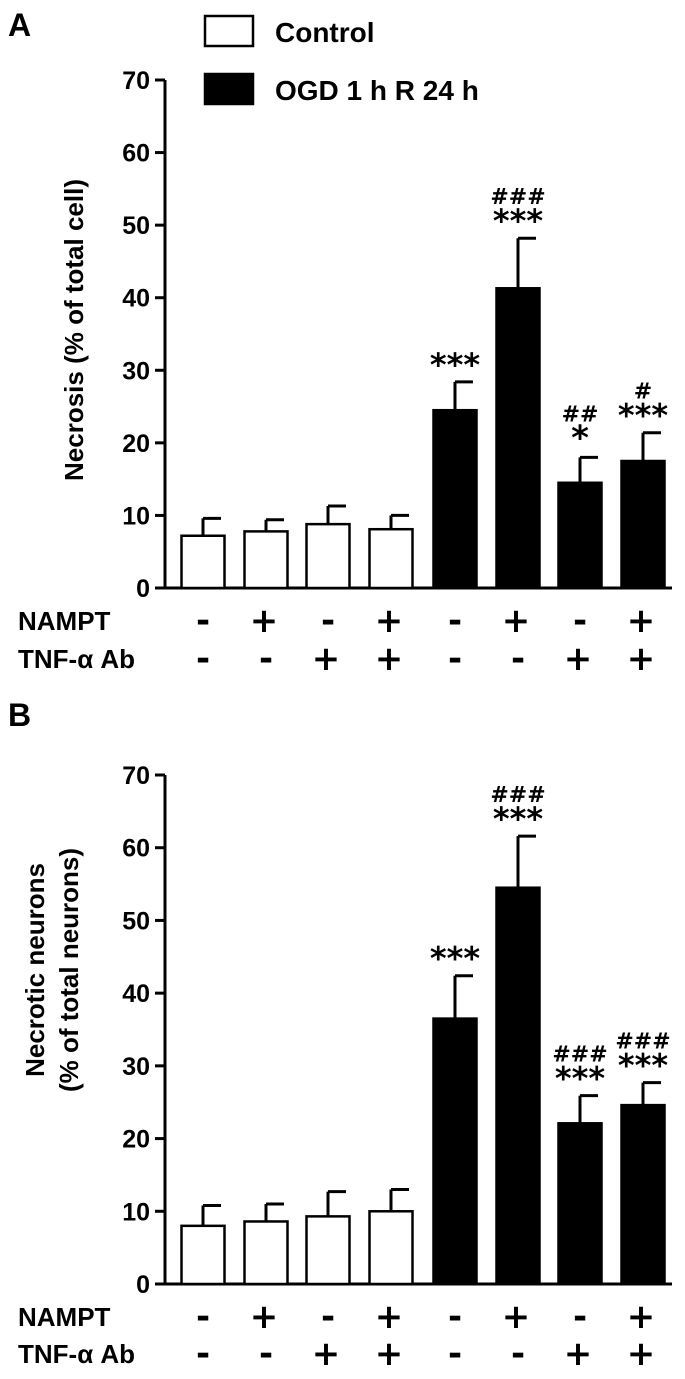  What do you see at coordinates (341, 60) in the screenshot?
I see `legend: Control OGD 1 h R 24 h` at bounding box center [341, 60].